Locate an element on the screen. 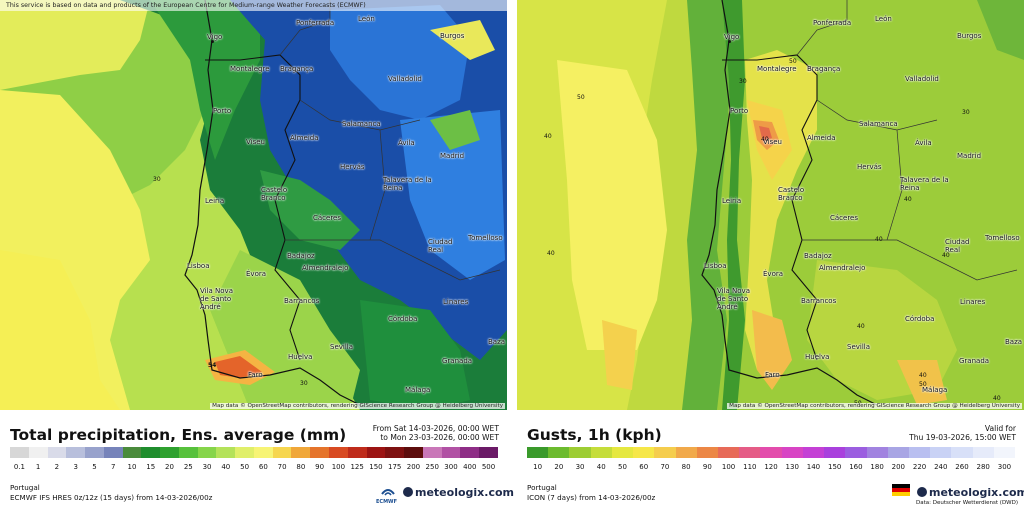  scale-tick-label: 40 is located at coordinates (601, 467).